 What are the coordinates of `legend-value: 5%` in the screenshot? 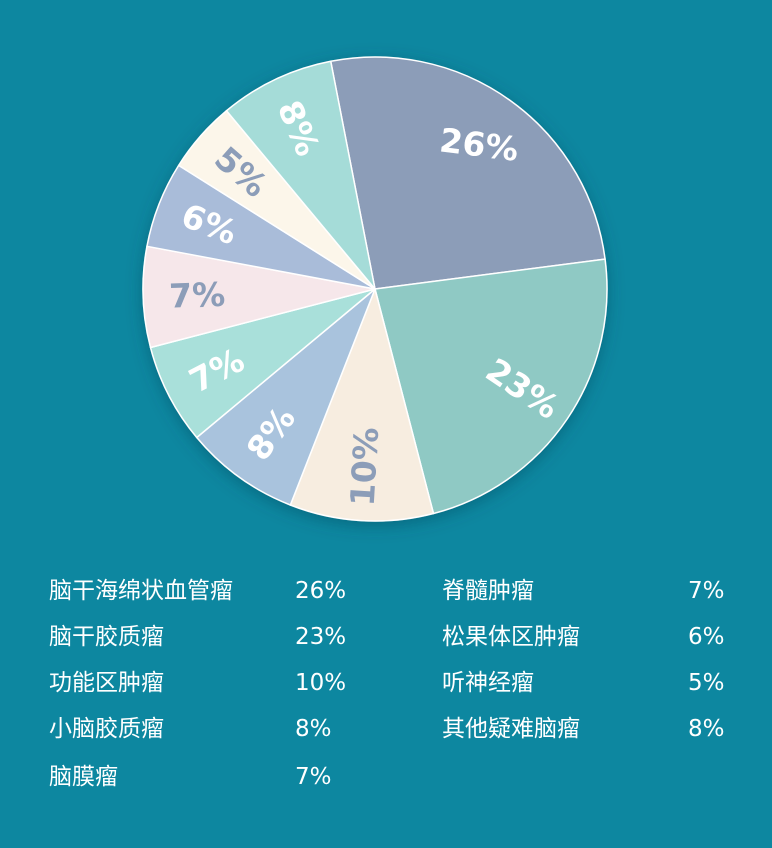 It's located at (706, 683).